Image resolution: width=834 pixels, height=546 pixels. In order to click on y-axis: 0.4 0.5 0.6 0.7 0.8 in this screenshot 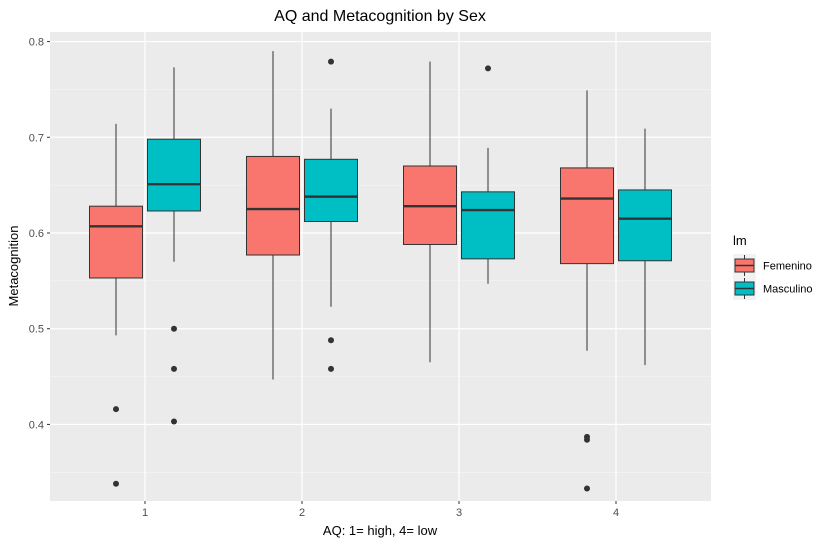, I will do `click(39, 234)`.